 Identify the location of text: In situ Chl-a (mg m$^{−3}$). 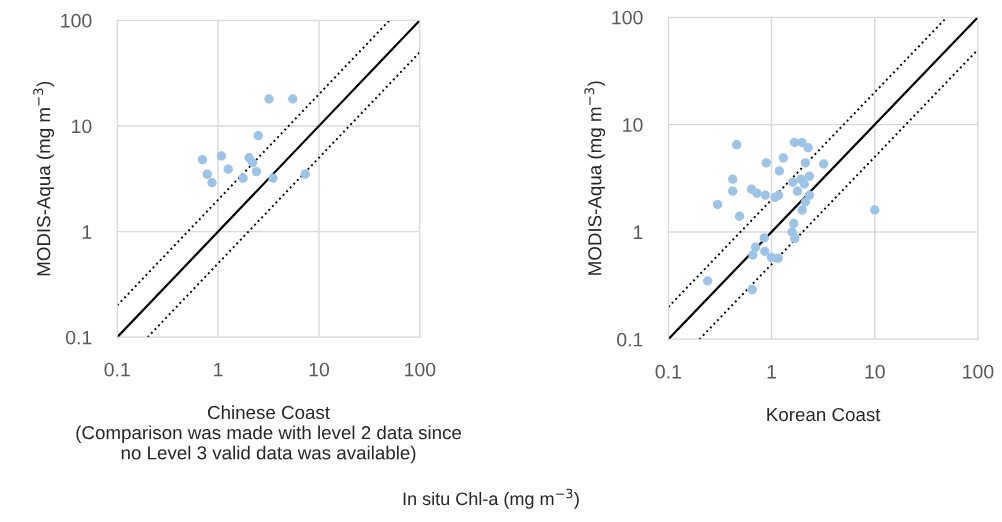
(491, 498).